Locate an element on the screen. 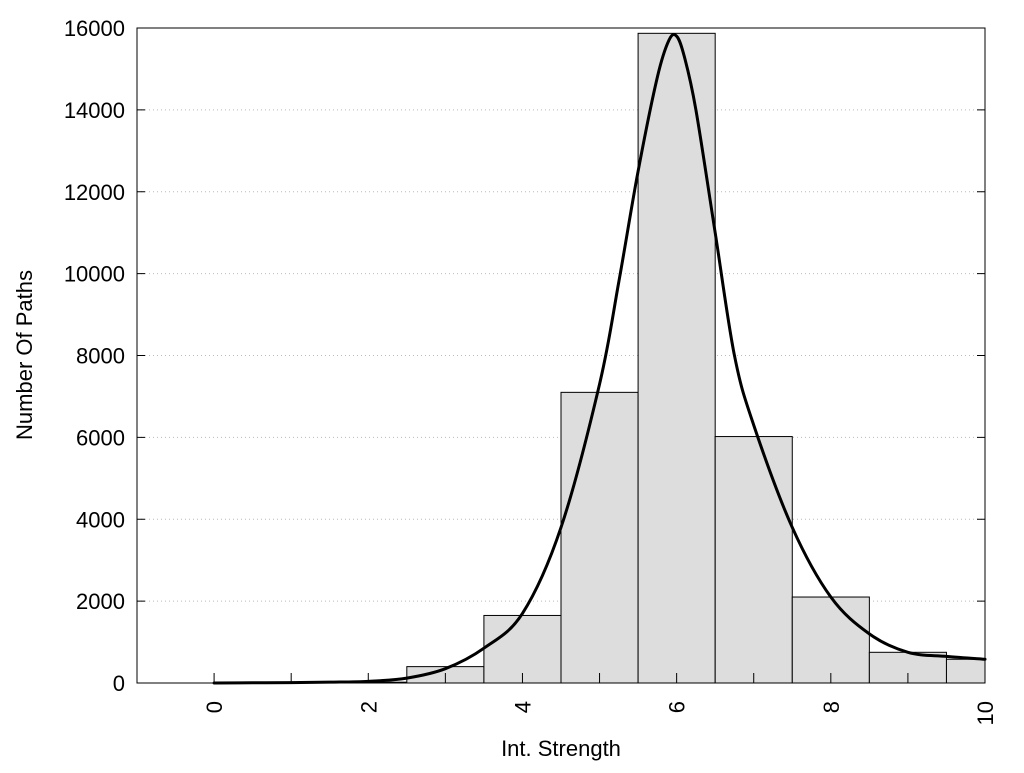  y-tick-label: 12000 is located at coordinates (94, 192).